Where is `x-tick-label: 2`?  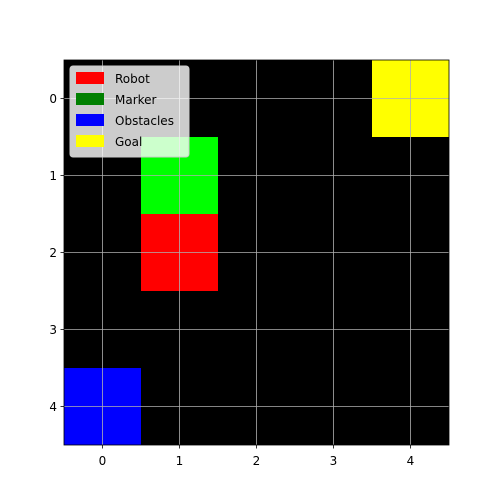
x-tick-label: 2 is located at coordinates (257, 461).